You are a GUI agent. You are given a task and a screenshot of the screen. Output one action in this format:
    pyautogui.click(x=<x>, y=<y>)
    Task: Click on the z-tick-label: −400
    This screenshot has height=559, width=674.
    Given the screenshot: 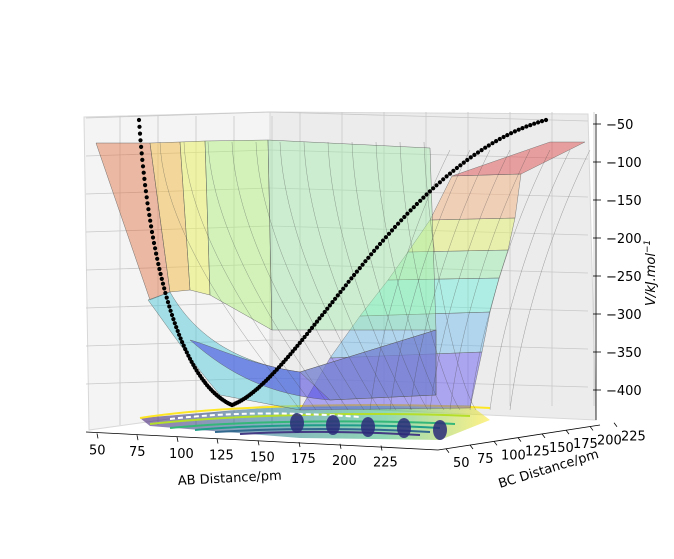 What is the action you would take?
    pyautogui.click(x=624, y=391)
    